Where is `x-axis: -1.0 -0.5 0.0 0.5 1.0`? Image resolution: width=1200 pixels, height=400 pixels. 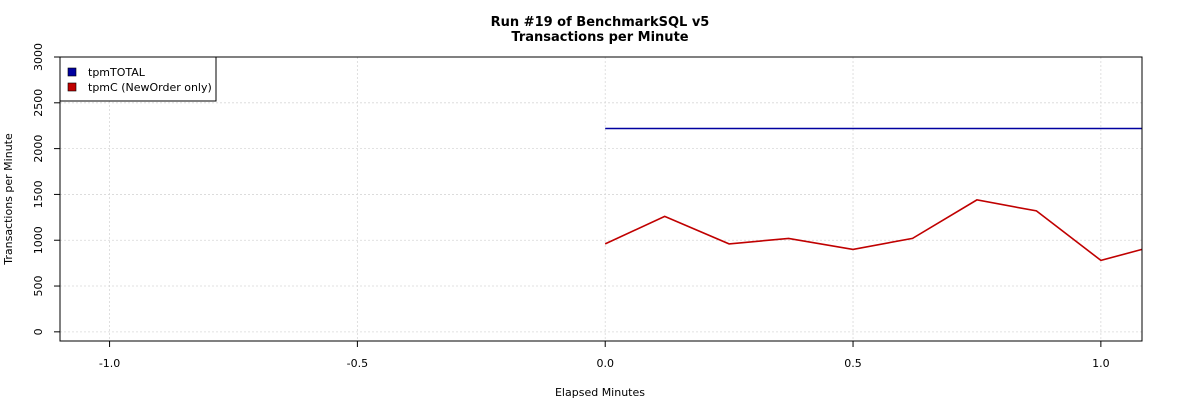 x-axis: -1.0 -0.5 0.0 0.5 1.0 is located at coordinates (604, 355).